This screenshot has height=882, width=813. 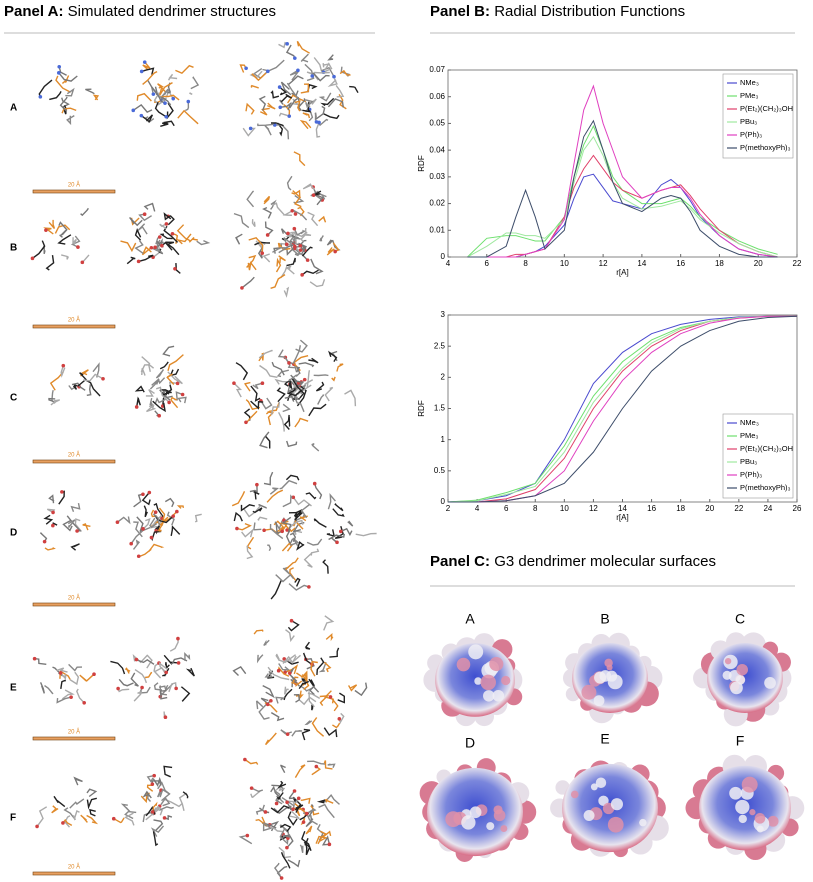 What do you see at coordinates (766, 108) in the screenshot?
I see `legend-label: P(Et₂)(CH₂)₃OH` at bounding box center [766, 108].